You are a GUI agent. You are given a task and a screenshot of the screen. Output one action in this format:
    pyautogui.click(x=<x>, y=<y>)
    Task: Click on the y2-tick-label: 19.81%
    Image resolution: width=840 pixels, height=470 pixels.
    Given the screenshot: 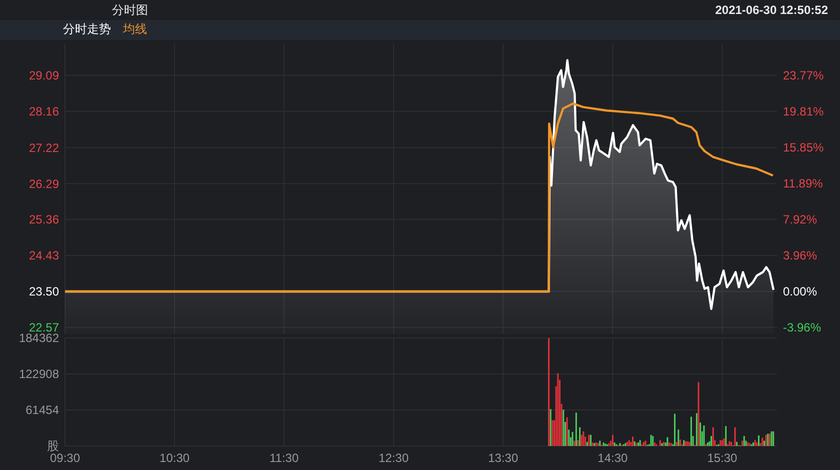 What is the action you would take?
    pyautogui.click(x=803, y=111)
    